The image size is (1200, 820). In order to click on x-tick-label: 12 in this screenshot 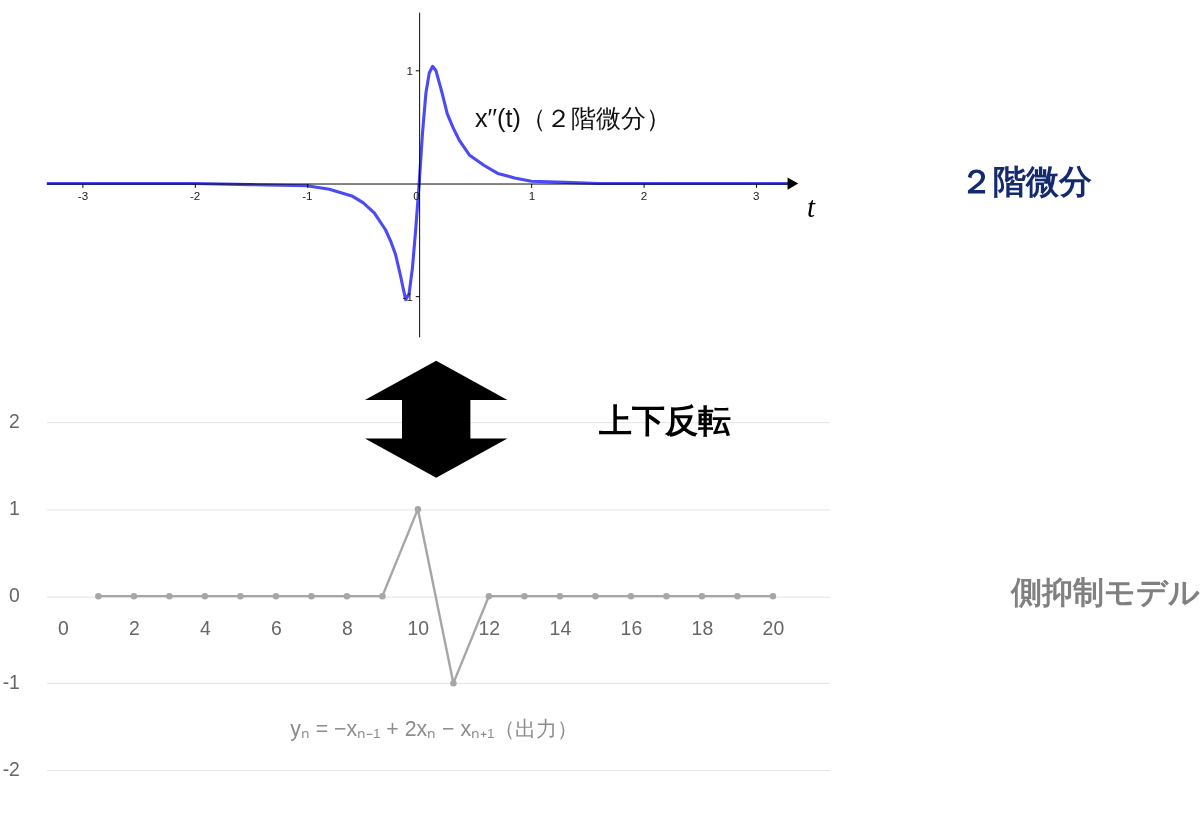, I will do `click(489, 628)`.